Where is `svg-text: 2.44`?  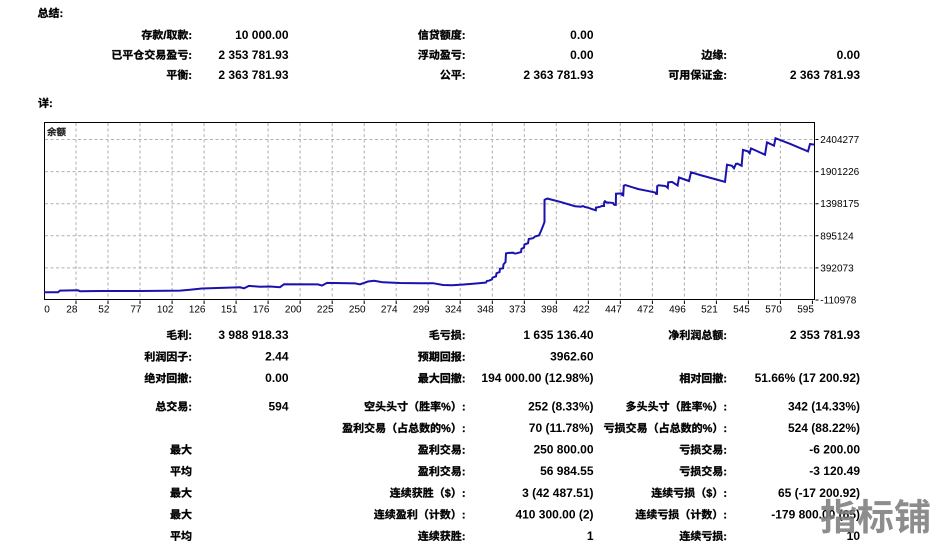 svg-text: 2.44 is located at coordinates (277, 357).